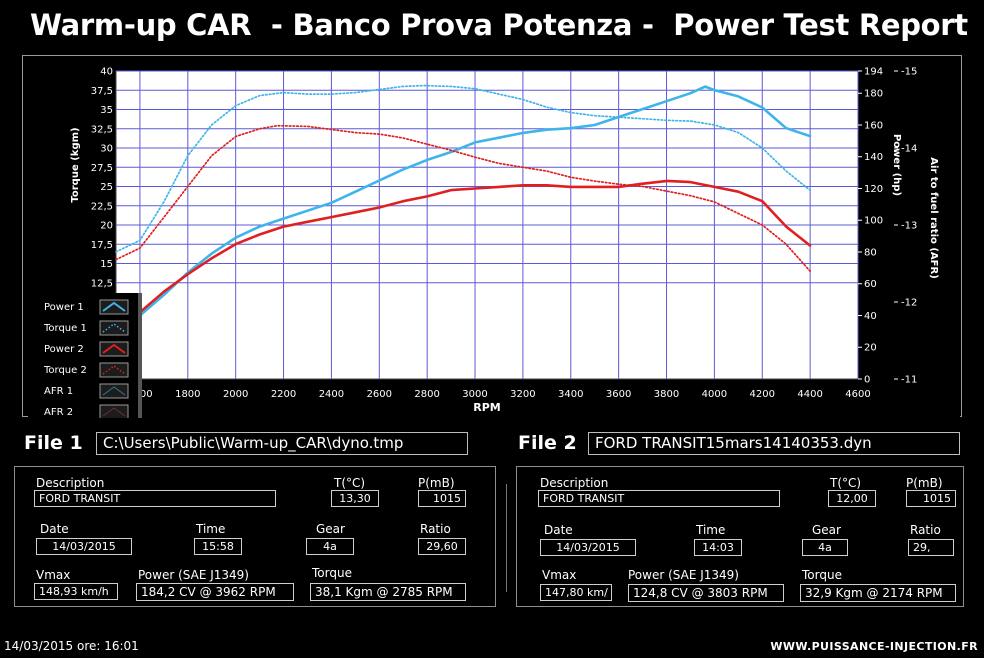 This screenshot has height=658, width=984. What do you see at coordinates (426, 394) in the screenshot?
I see `x-tick-label: 2800` at bounding box center [426, 394].